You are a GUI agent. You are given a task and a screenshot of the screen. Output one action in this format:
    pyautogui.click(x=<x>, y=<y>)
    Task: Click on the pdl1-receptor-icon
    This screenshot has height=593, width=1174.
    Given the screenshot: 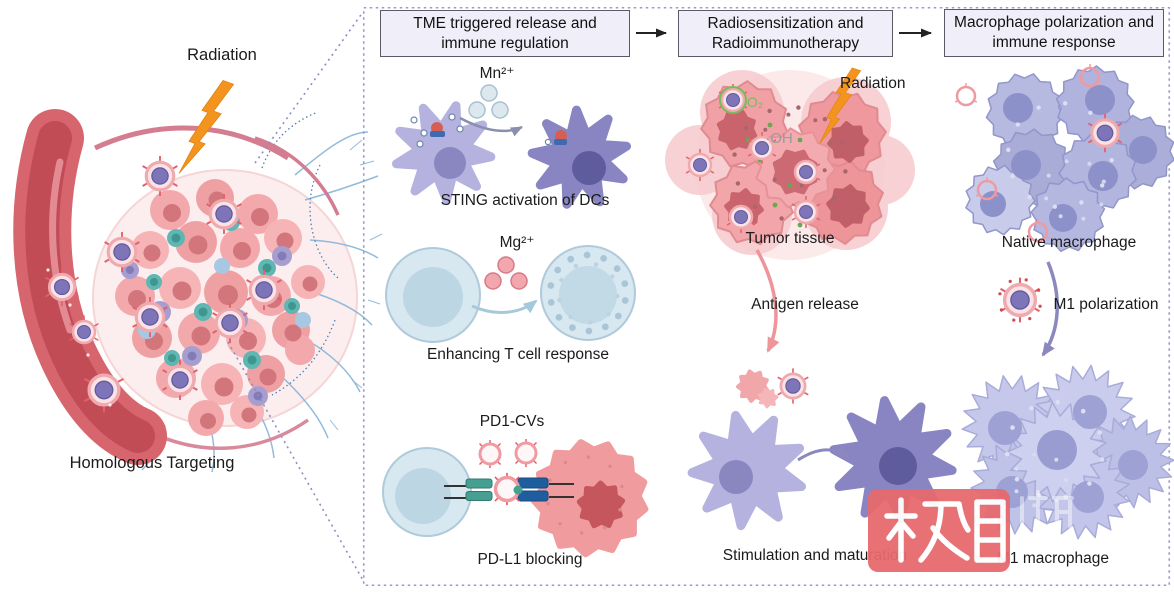 What is the action you would take?
    pyautogui.click(x=533, y=489)
    